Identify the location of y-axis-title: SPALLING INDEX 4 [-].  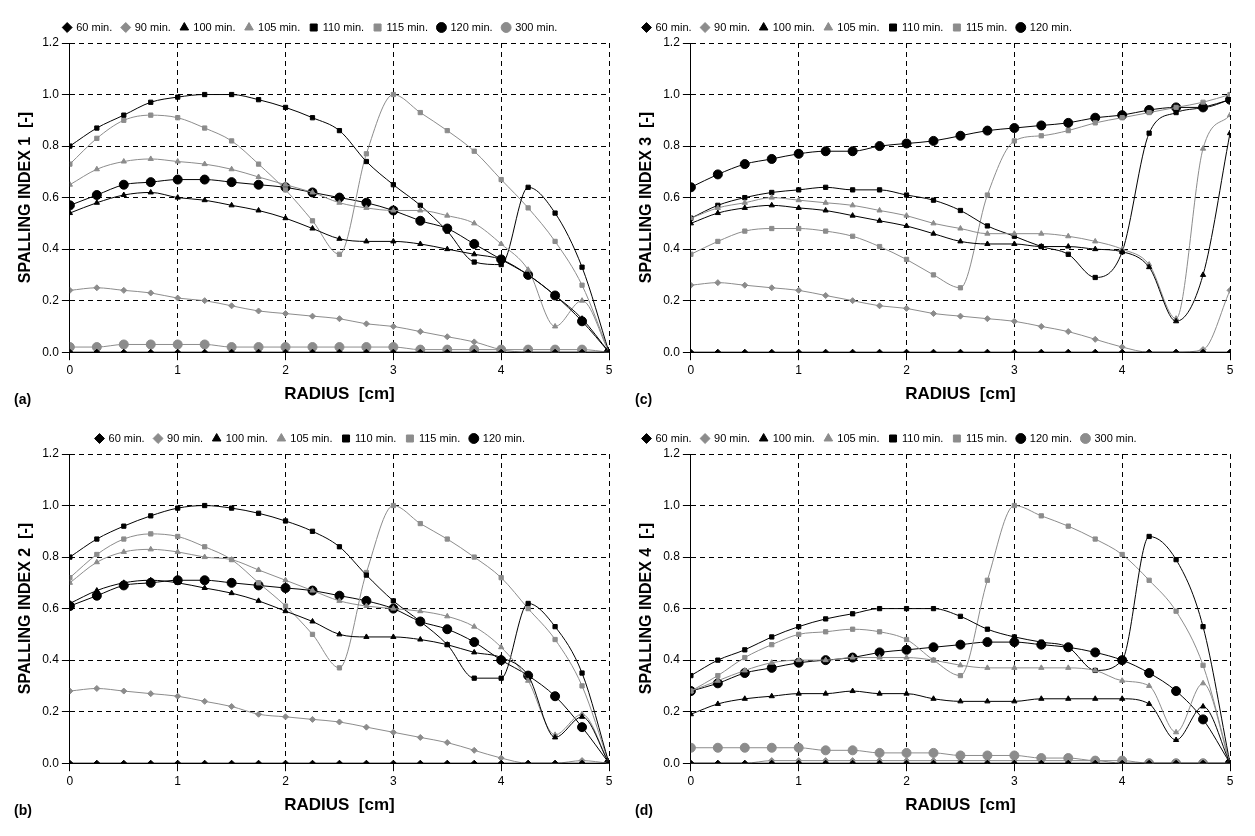
(646, 608).